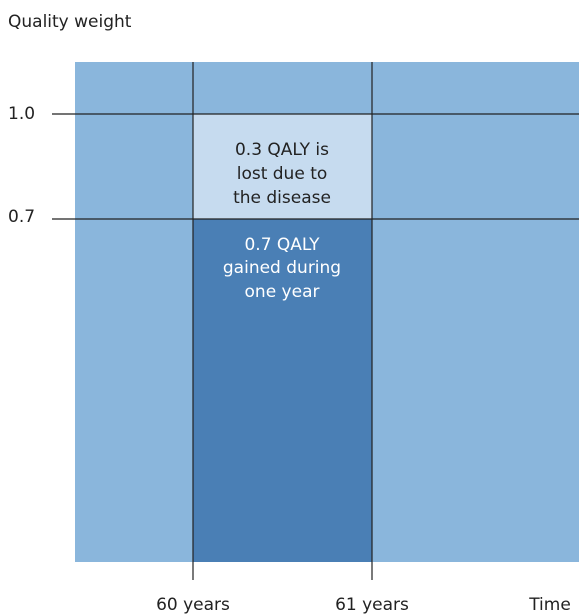 This screenshot has height=616, width=579. Describe the element at coordinates (70, 22) in the screenshot. I see `y-axis-label: Quality weight` at that location.